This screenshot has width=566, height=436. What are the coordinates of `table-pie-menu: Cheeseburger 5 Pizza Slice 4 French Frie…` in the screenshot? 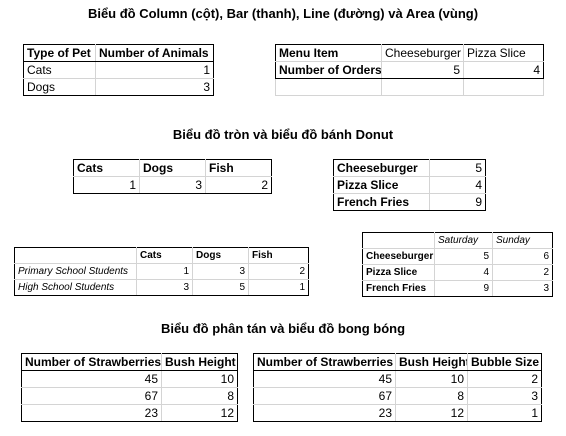 It's located at (409, 185).